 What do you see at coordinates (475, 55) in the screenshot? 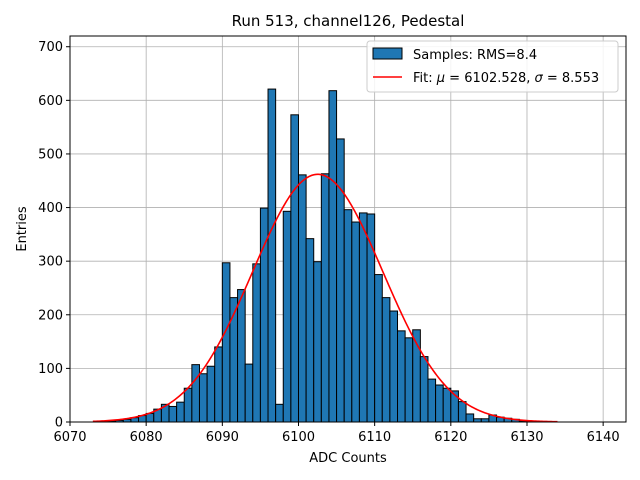
I see `legend-hist-label: Samples: RMS=8.4` at bounding box center [475, 55].